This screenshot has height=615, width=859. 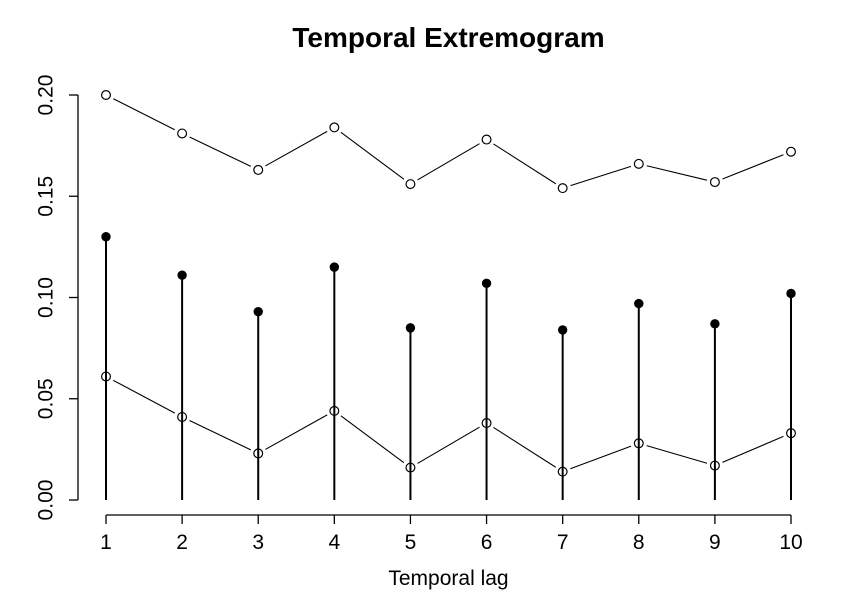 What do you see at coordinates (790, 542) in the screenshot?
I see `x-tick-label: 10` at bounding box center [790, 542].